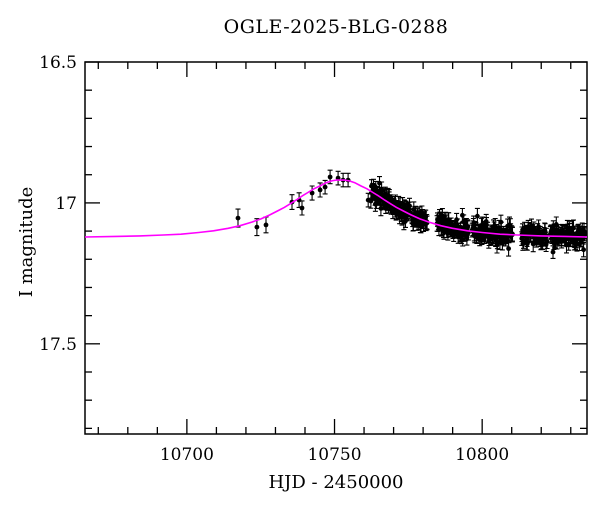  Describe the element at coordinates (336, 208) in the screenshot. I see `model-curve` at that location.